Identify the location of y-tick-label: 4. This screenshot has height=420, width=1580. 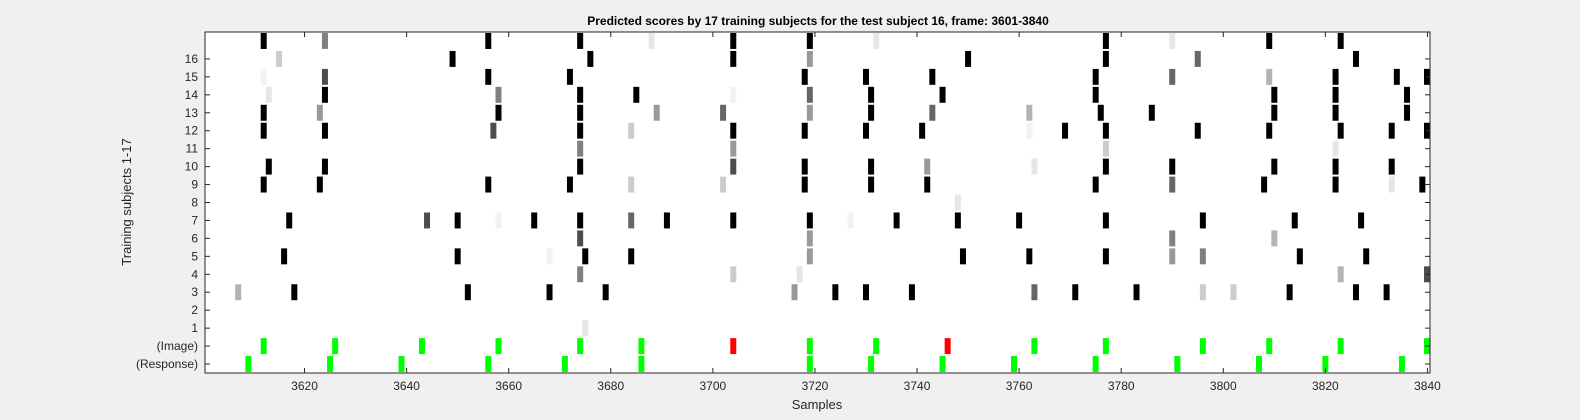
(194, 274).